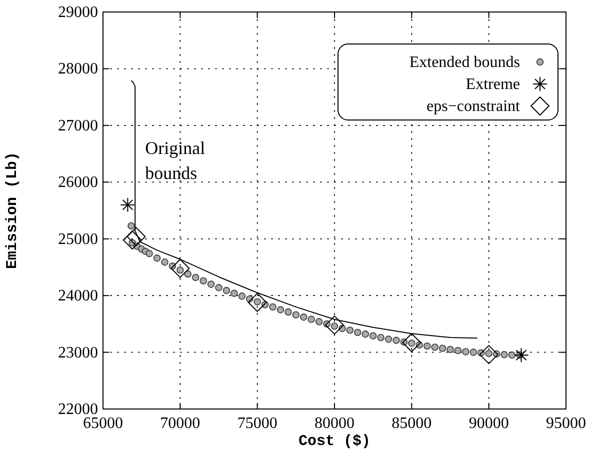 Image resolution: width=605 pixels, height=467 pixels. Describe the element at coordinates (78, 409) in the screenshot. I see `y-tick-label: 22000` at that location.